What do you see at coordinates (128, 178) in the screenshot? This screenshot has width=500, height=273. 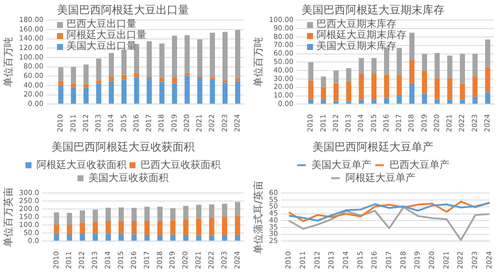 I see `legend-label: 美国大豆收获面积` at bounding box center [128, 178].